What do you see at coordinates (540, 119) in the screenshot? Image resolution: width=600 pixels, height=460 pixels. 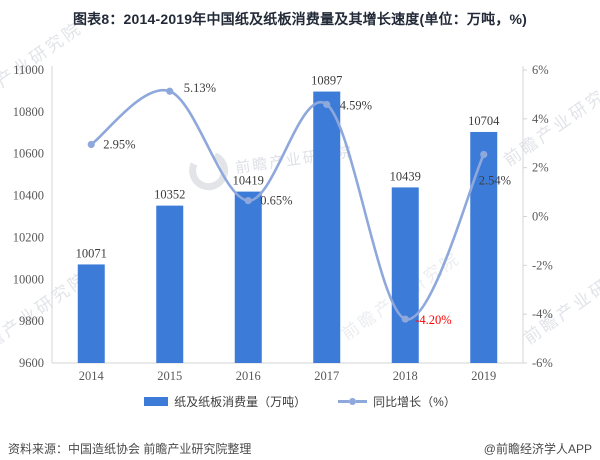 I see `right-axis-tick-label: 4%` at bounding box center [540, 119].